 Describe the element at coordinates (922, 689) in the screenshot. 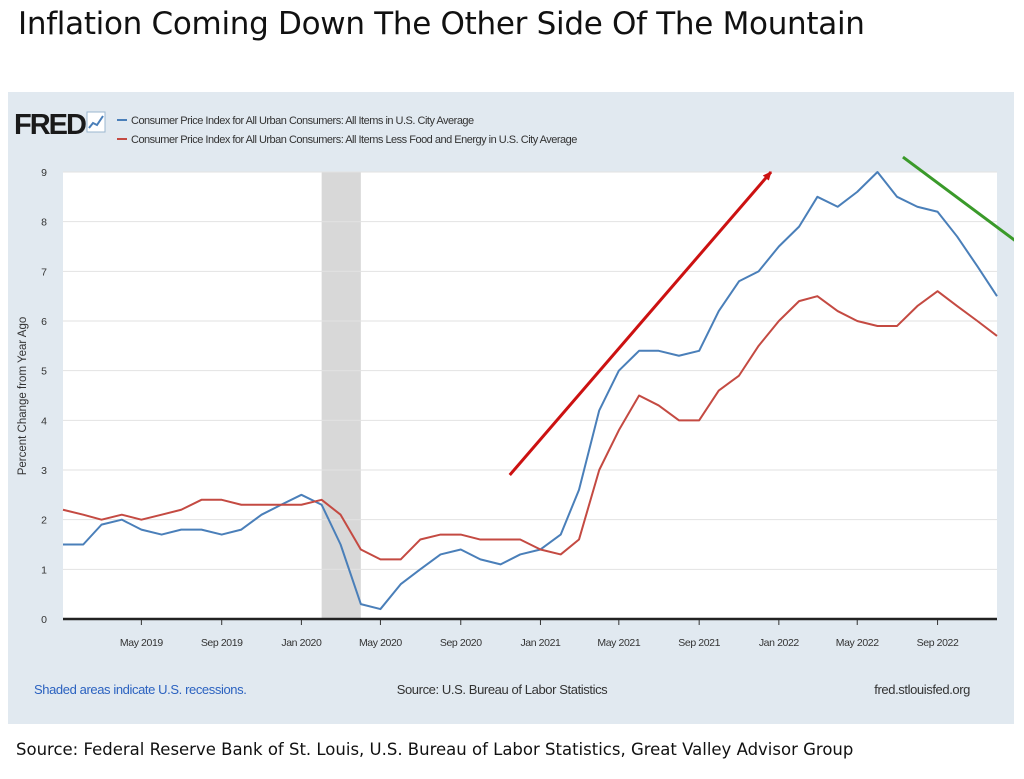

I see `fred-url-link: fred.stlouisfed.org` at that location.